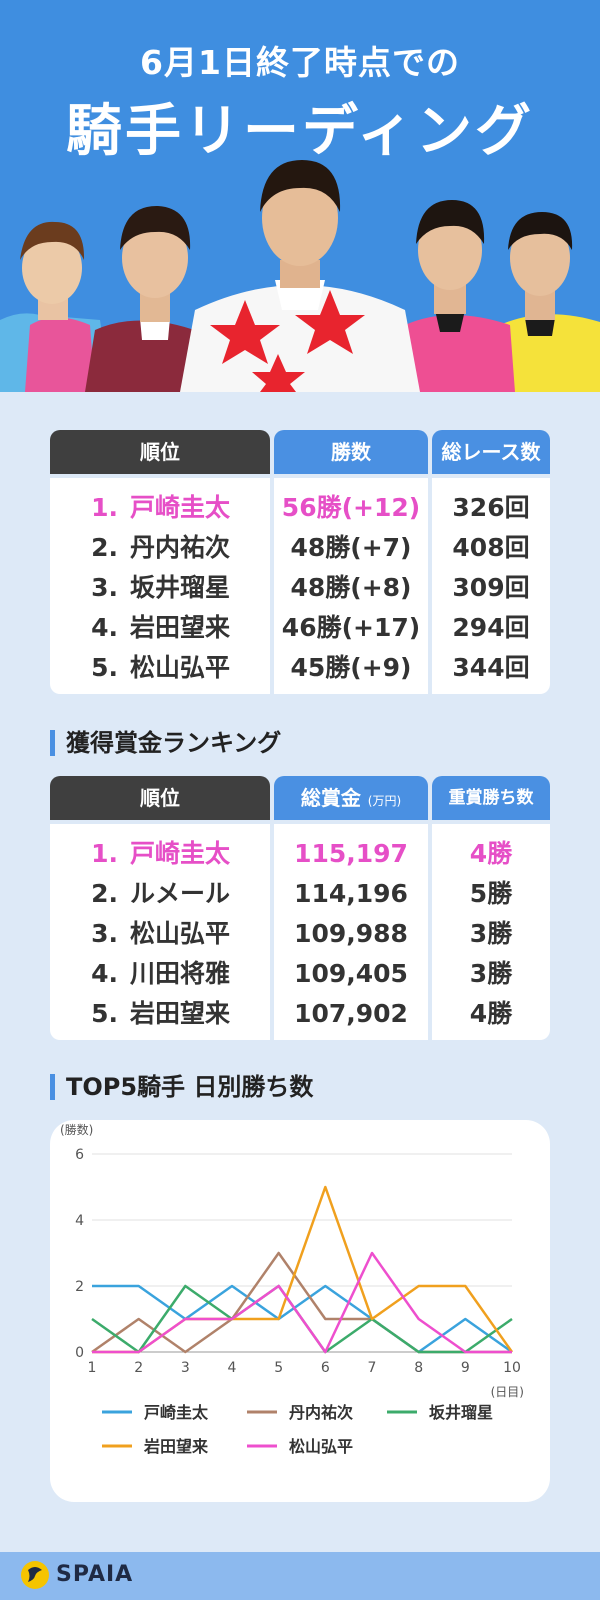 The image size is (600, 1600). I want to click on races-value: 344回, so click(491, 667).